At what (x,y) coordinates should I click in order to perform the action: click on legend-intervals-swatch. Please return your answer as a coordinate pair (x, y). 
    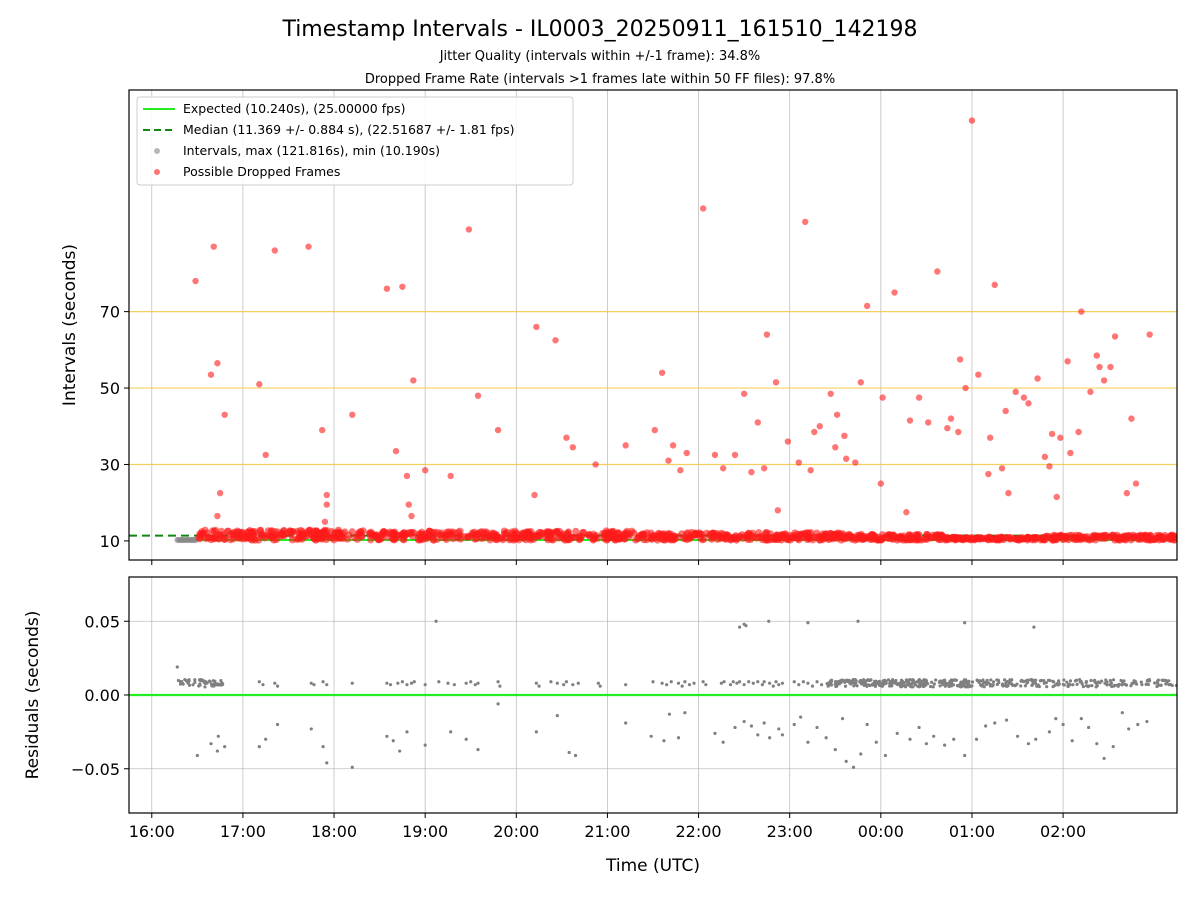
    Looking at the image, I should click on (157, 151).